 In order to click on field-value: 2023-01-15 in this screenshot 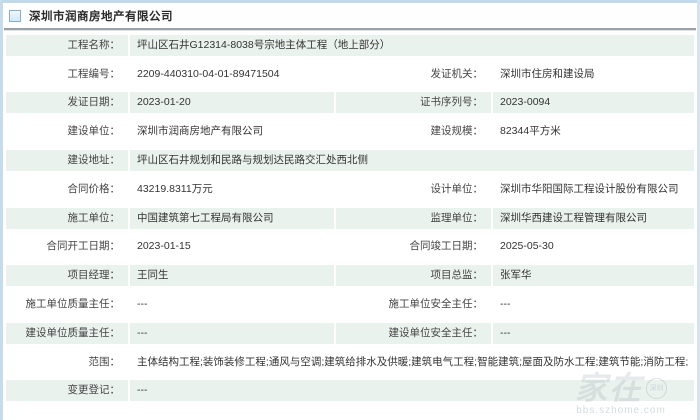, I will do `click(164, 246)`.